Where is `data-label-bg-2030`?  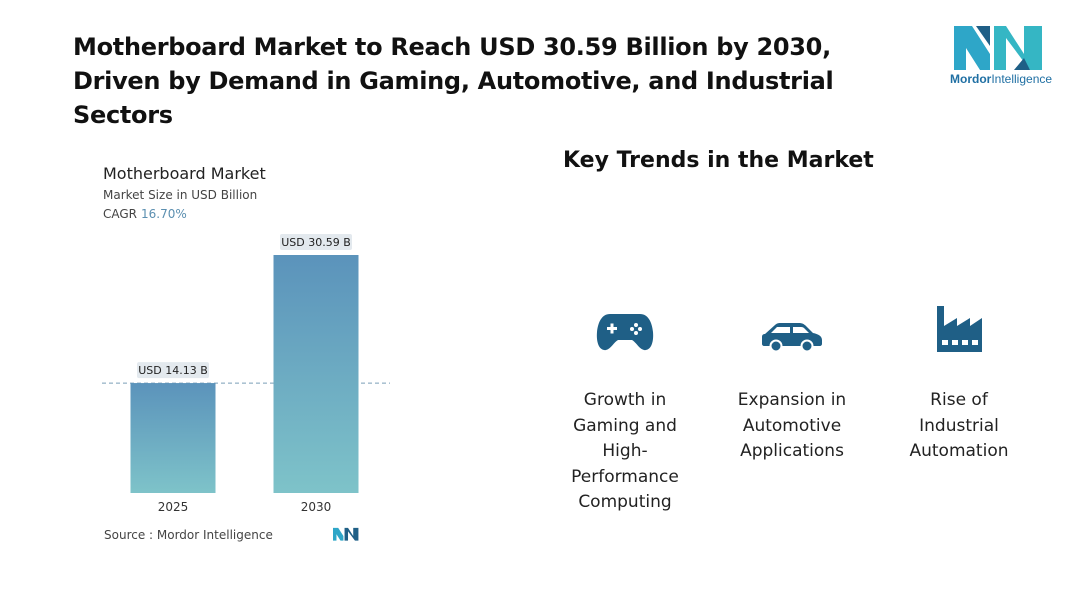 data-label-bg-2030 is located at coordinates (316, 242).